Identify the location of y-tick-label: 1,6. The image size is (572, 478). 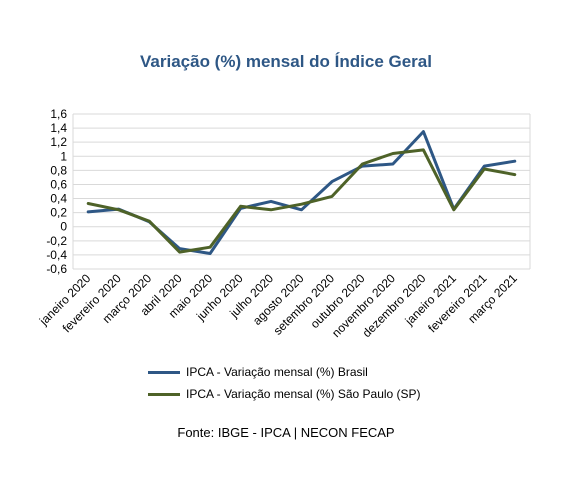
(58, 114).